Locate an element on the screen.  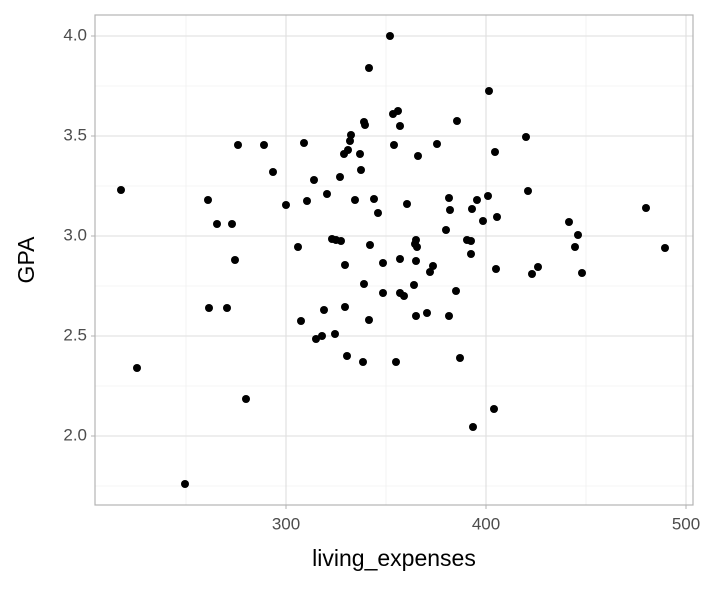
y-axis-title: GPA is located at coordinates (26, 260).